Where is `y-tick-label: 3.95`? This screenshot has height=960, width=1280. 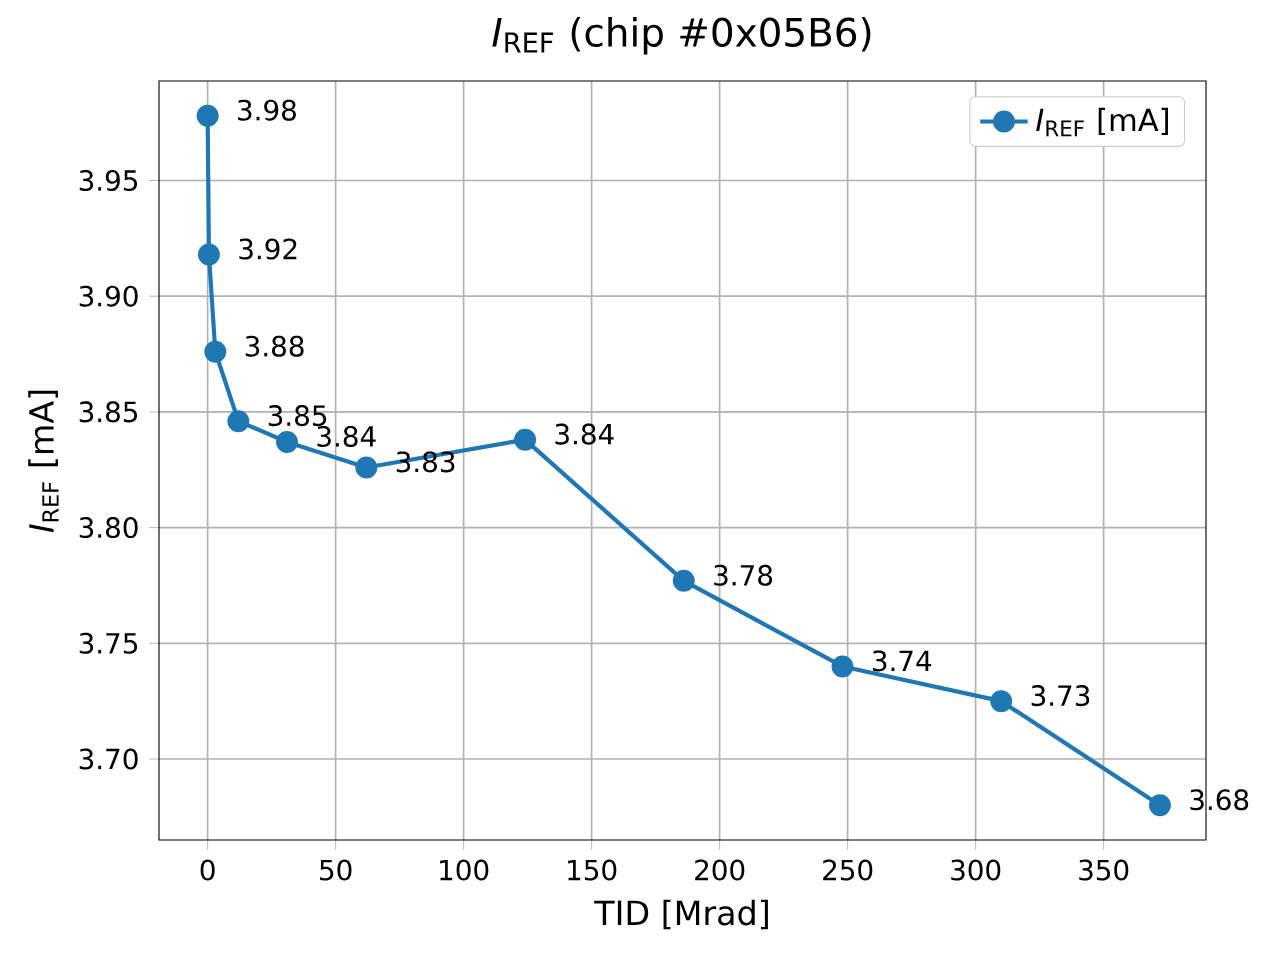
y-tick-label: 3.95 is located at coordinates (108, 180).